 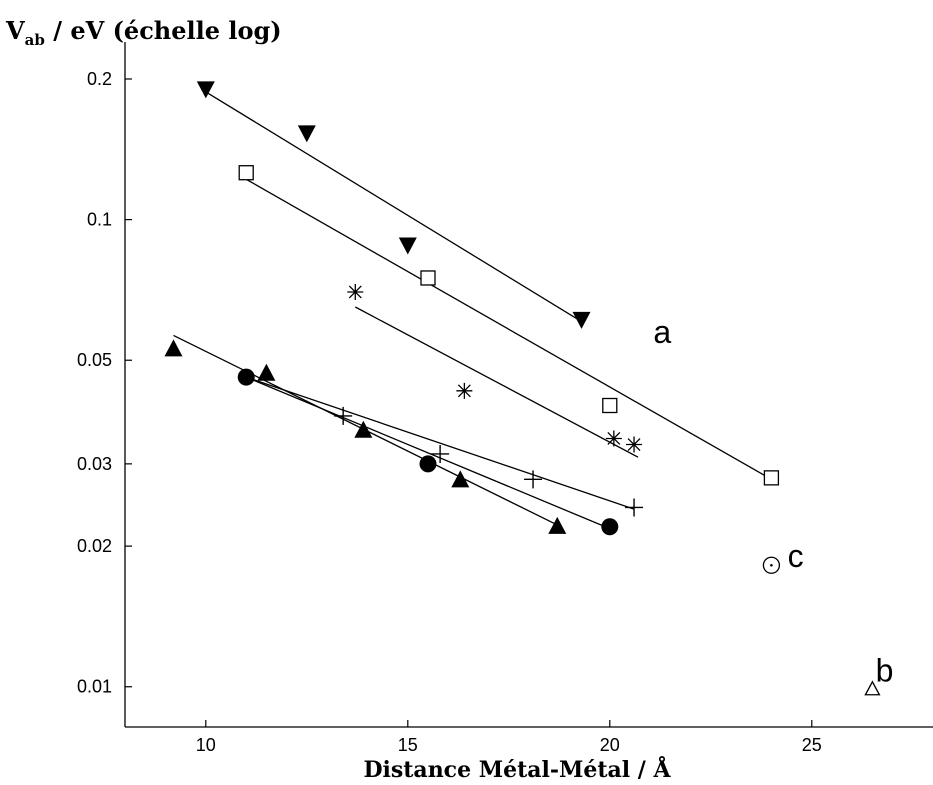 I want to click on annotations: a c b, so click(x=773, y=501).